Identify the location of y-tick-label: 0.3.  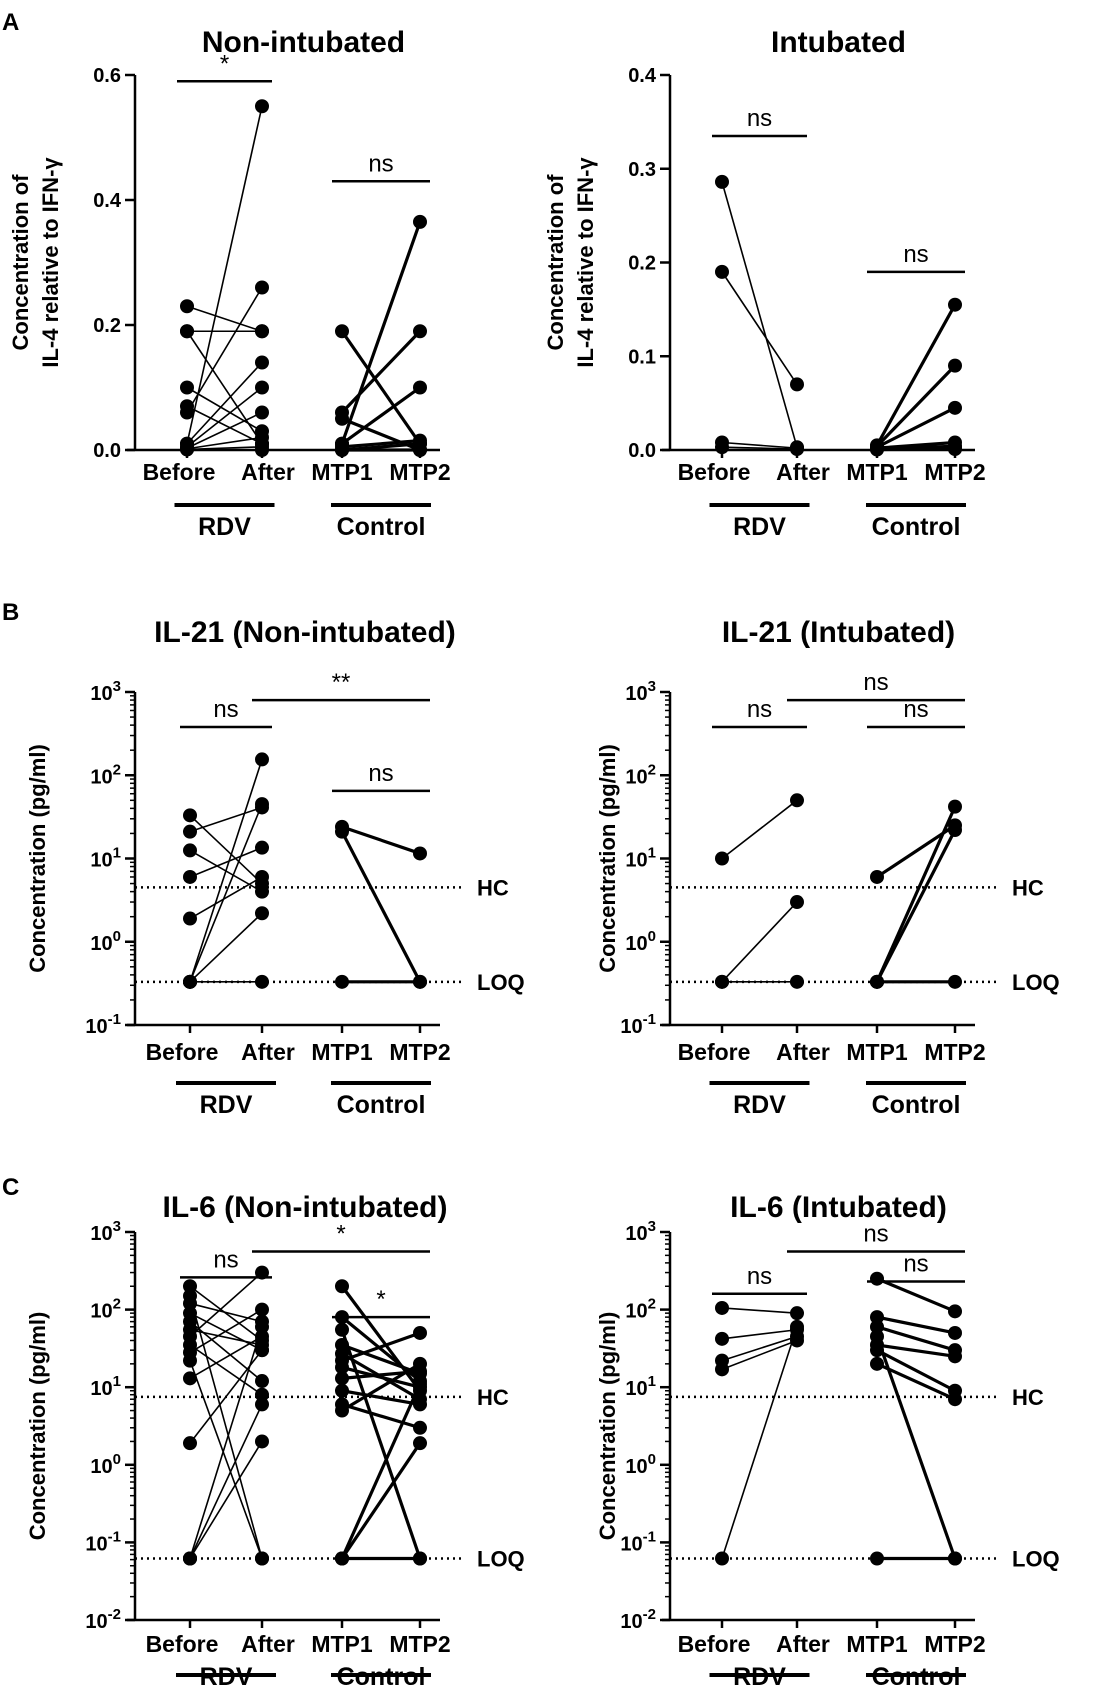
(642, 170).